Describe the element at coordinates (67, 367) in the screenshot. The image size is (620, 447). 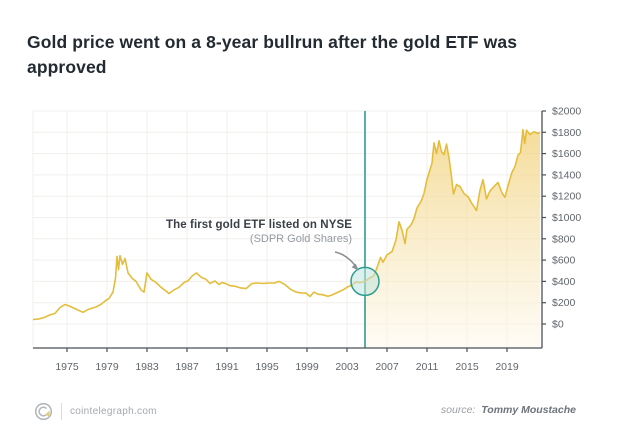
I see `x-tick-label: 1975` at that location.